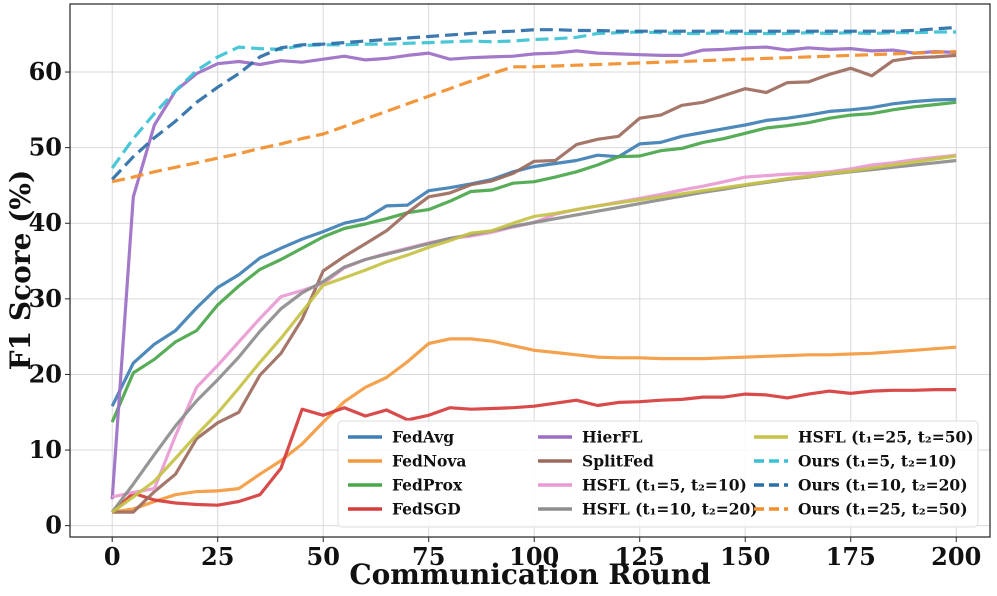  What do you see at coordinates (112, 556) in the screenshot?
I see `x-tick-label: 0` at bounding box center [112, 556].